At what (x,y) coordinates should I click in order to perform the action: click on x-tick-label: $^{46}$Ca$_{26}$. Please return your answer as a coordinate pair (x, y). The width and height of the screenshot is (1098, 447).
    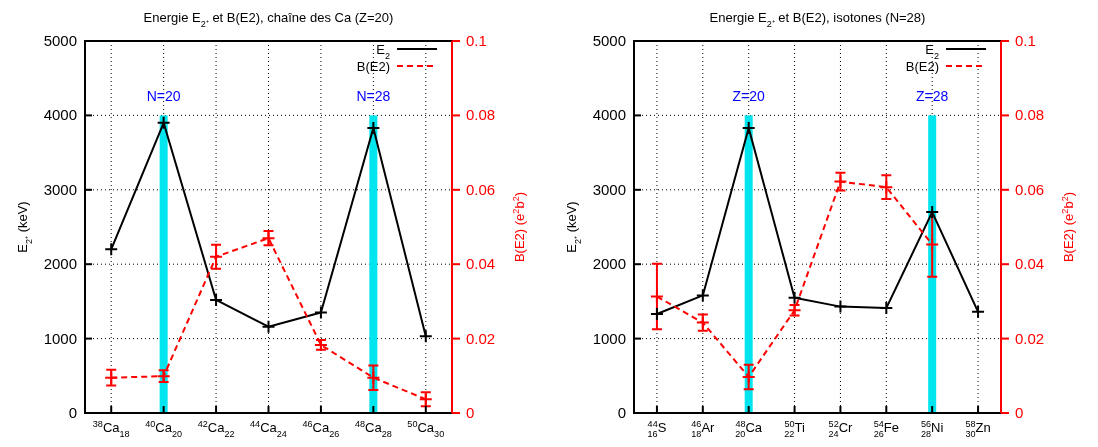
    Looking at the image, I should click on (321, 429).